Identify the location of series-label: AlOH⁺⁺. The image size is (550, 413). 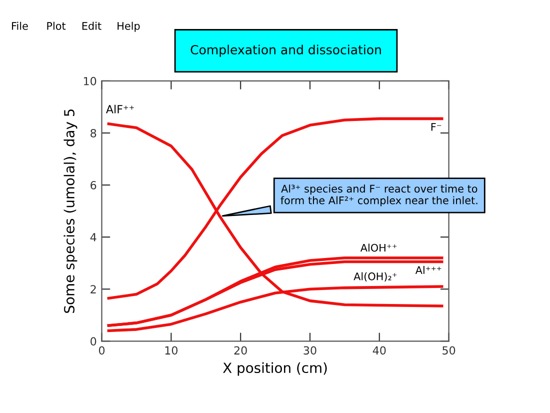
(378, 248).